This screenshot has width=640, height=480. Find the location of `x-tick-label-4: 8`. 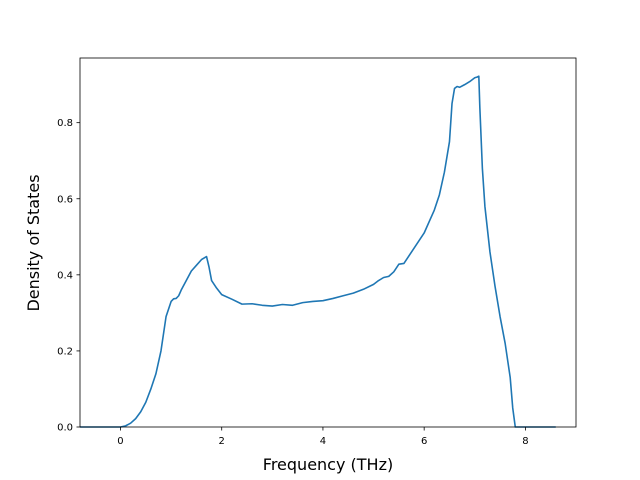

x-tick-label-4: 8 is located at coordinates (525, 441).